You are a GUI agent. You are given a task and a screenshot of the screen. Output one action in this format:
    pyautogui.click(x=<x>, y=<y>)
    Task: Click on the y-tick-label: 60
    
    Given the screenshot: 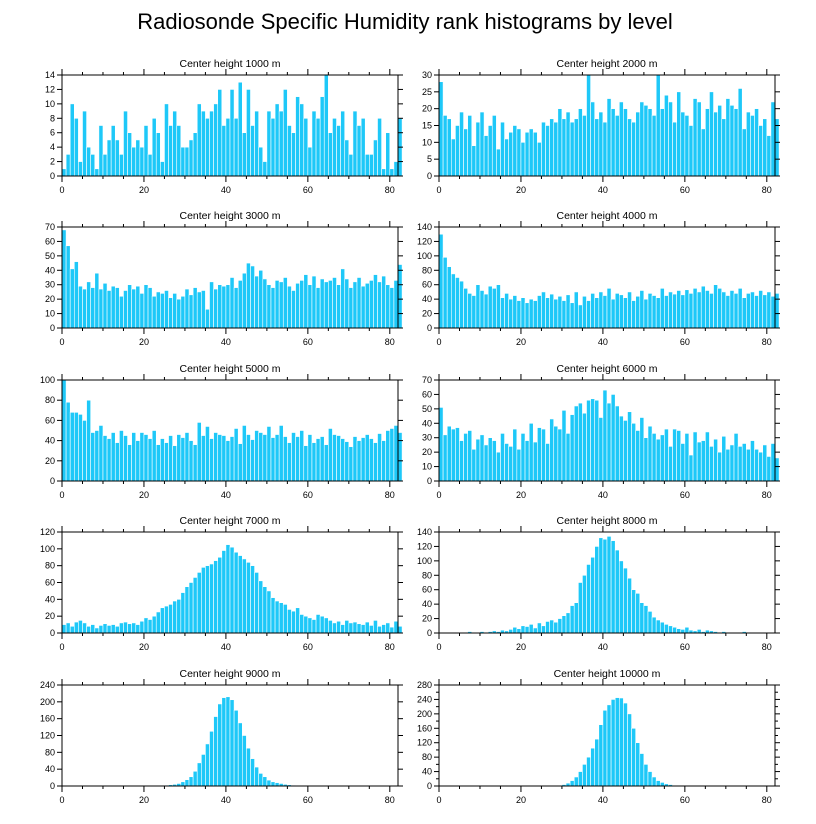 What is the action you would take?
    pyautogui.click(x=50, y=583)
    